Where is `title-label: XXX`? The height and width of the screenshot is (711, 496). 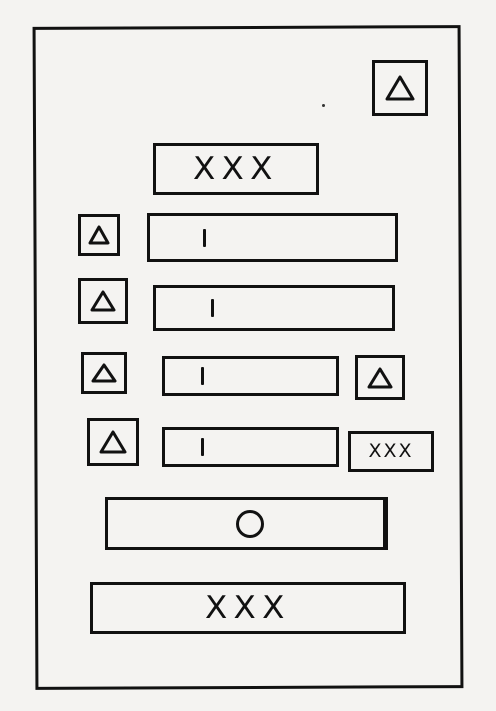
title-label: XXX is located at coordinates (236, 168).